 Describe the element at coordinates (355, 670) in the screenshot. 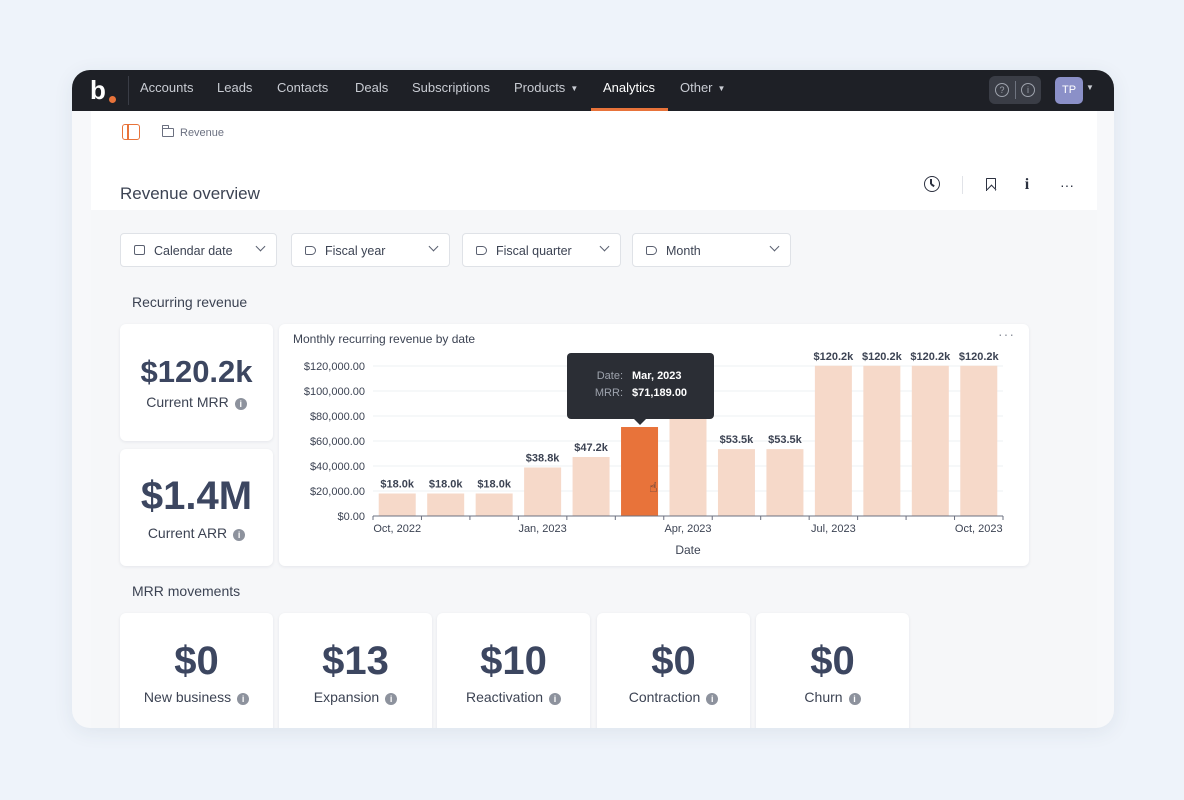

I see `movement-card-expansion: $13 Expansion i` at that location.